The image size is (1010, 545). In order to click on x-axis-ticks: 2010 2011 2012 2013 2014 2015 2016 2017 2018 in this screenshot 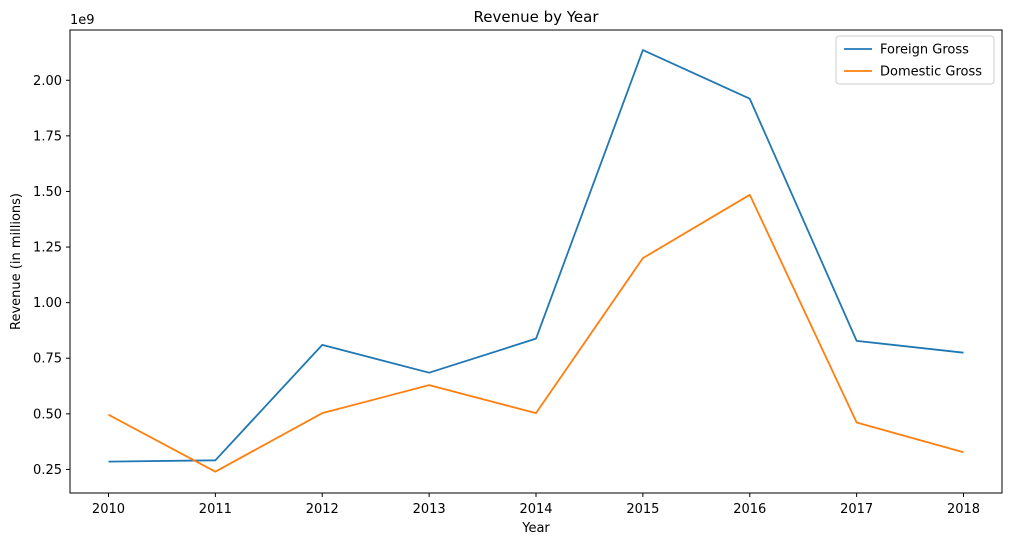, I will do `click(536, 505)`.